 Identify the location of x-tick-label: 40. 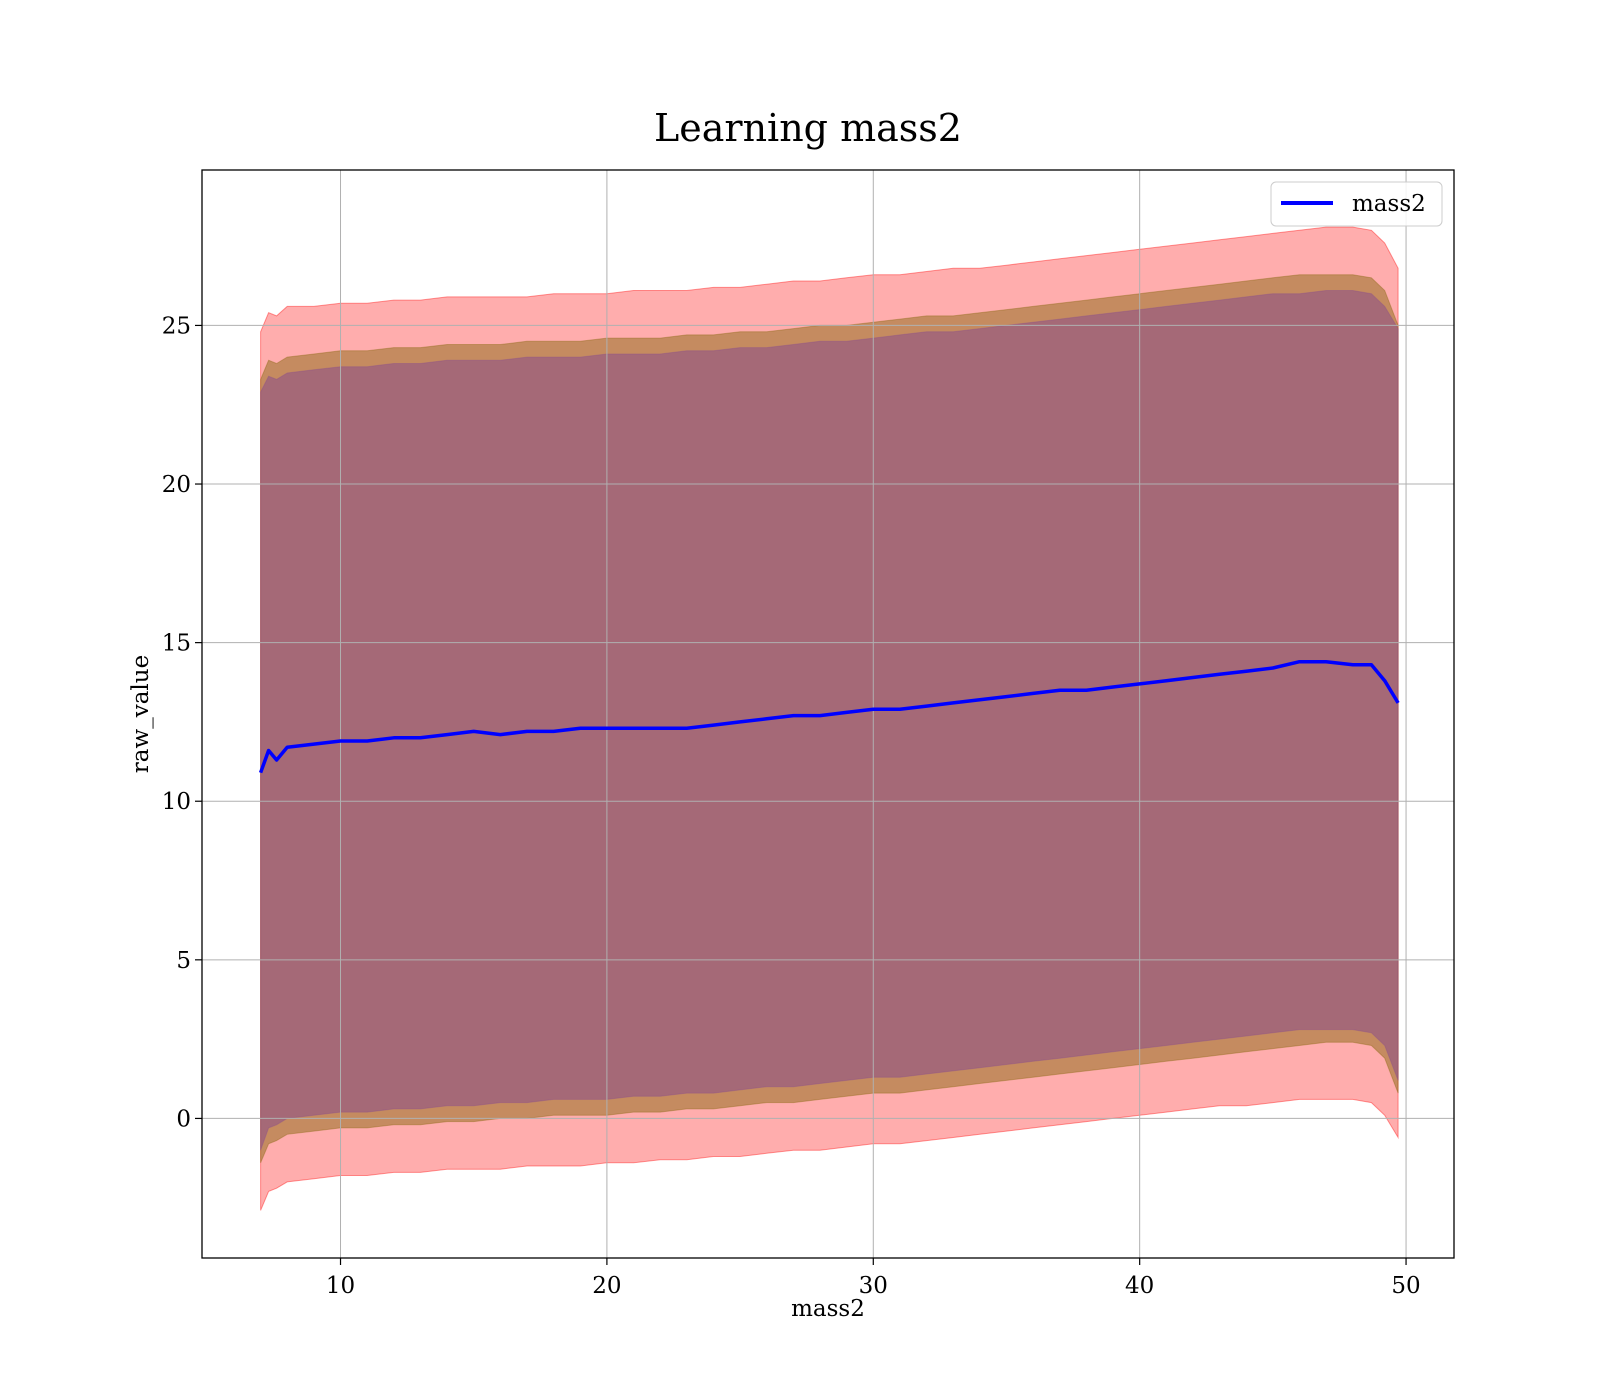
(1139, 1286).